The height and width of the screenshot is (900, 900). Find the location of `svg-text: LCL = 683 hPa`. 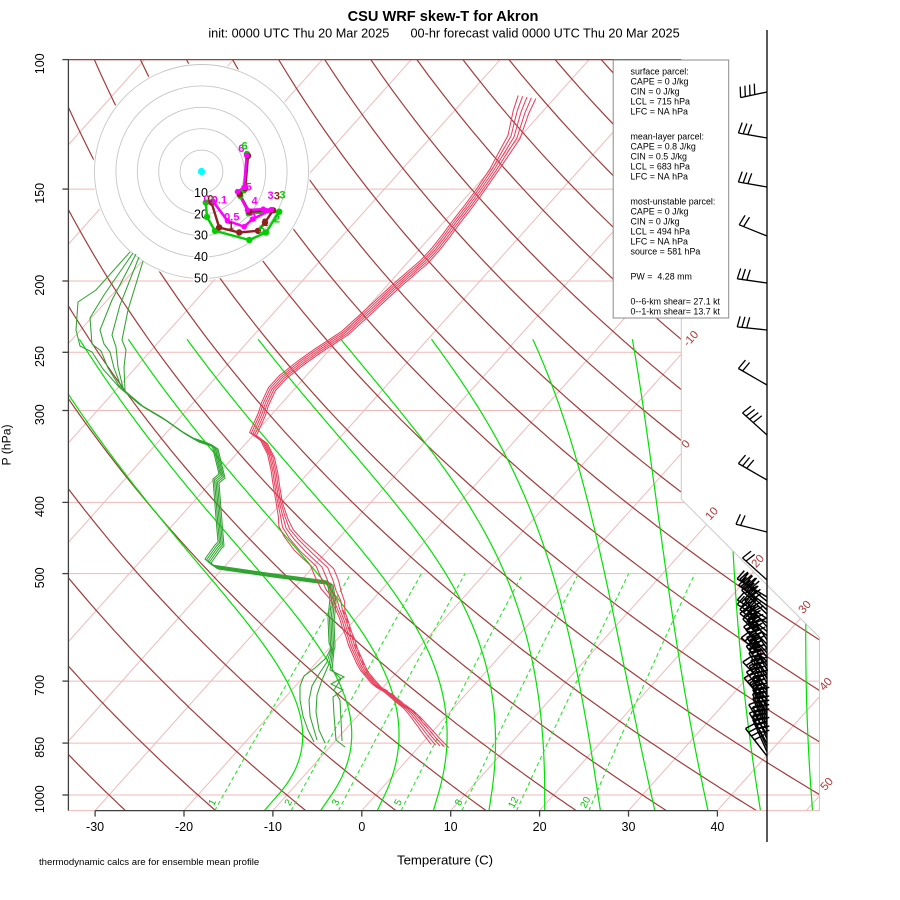

svg-text: LCL = 683 hPa is located at coordinates (661, 166).